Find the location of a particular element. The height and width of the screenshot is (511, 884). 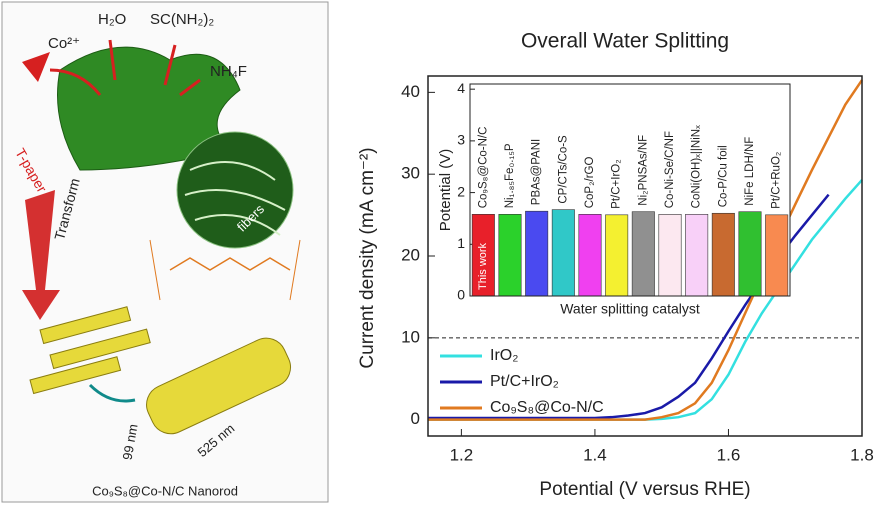

legend-label: Pt/C+IrO₂ is located at coordinates (524, 381).